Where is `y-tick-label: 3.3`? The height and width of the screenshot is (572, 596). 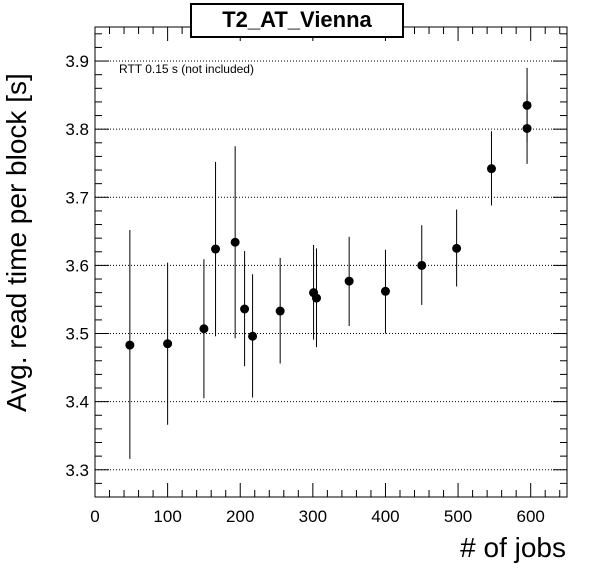 y-tick-label: 3.3 is located at coordinates (77, 470).